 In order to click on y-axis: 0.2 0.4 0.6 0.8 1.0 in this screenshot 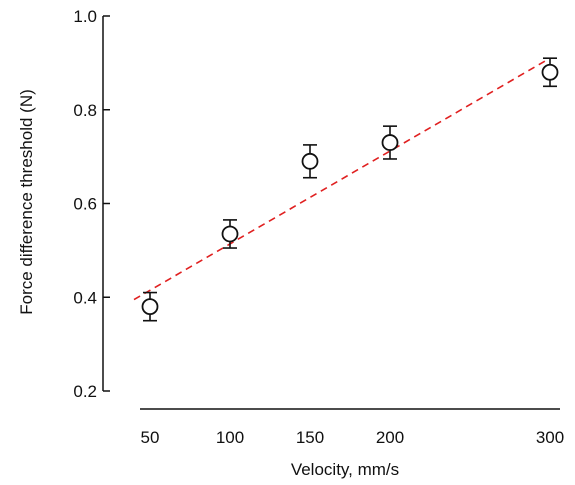, I will do `click(91, 204)`.